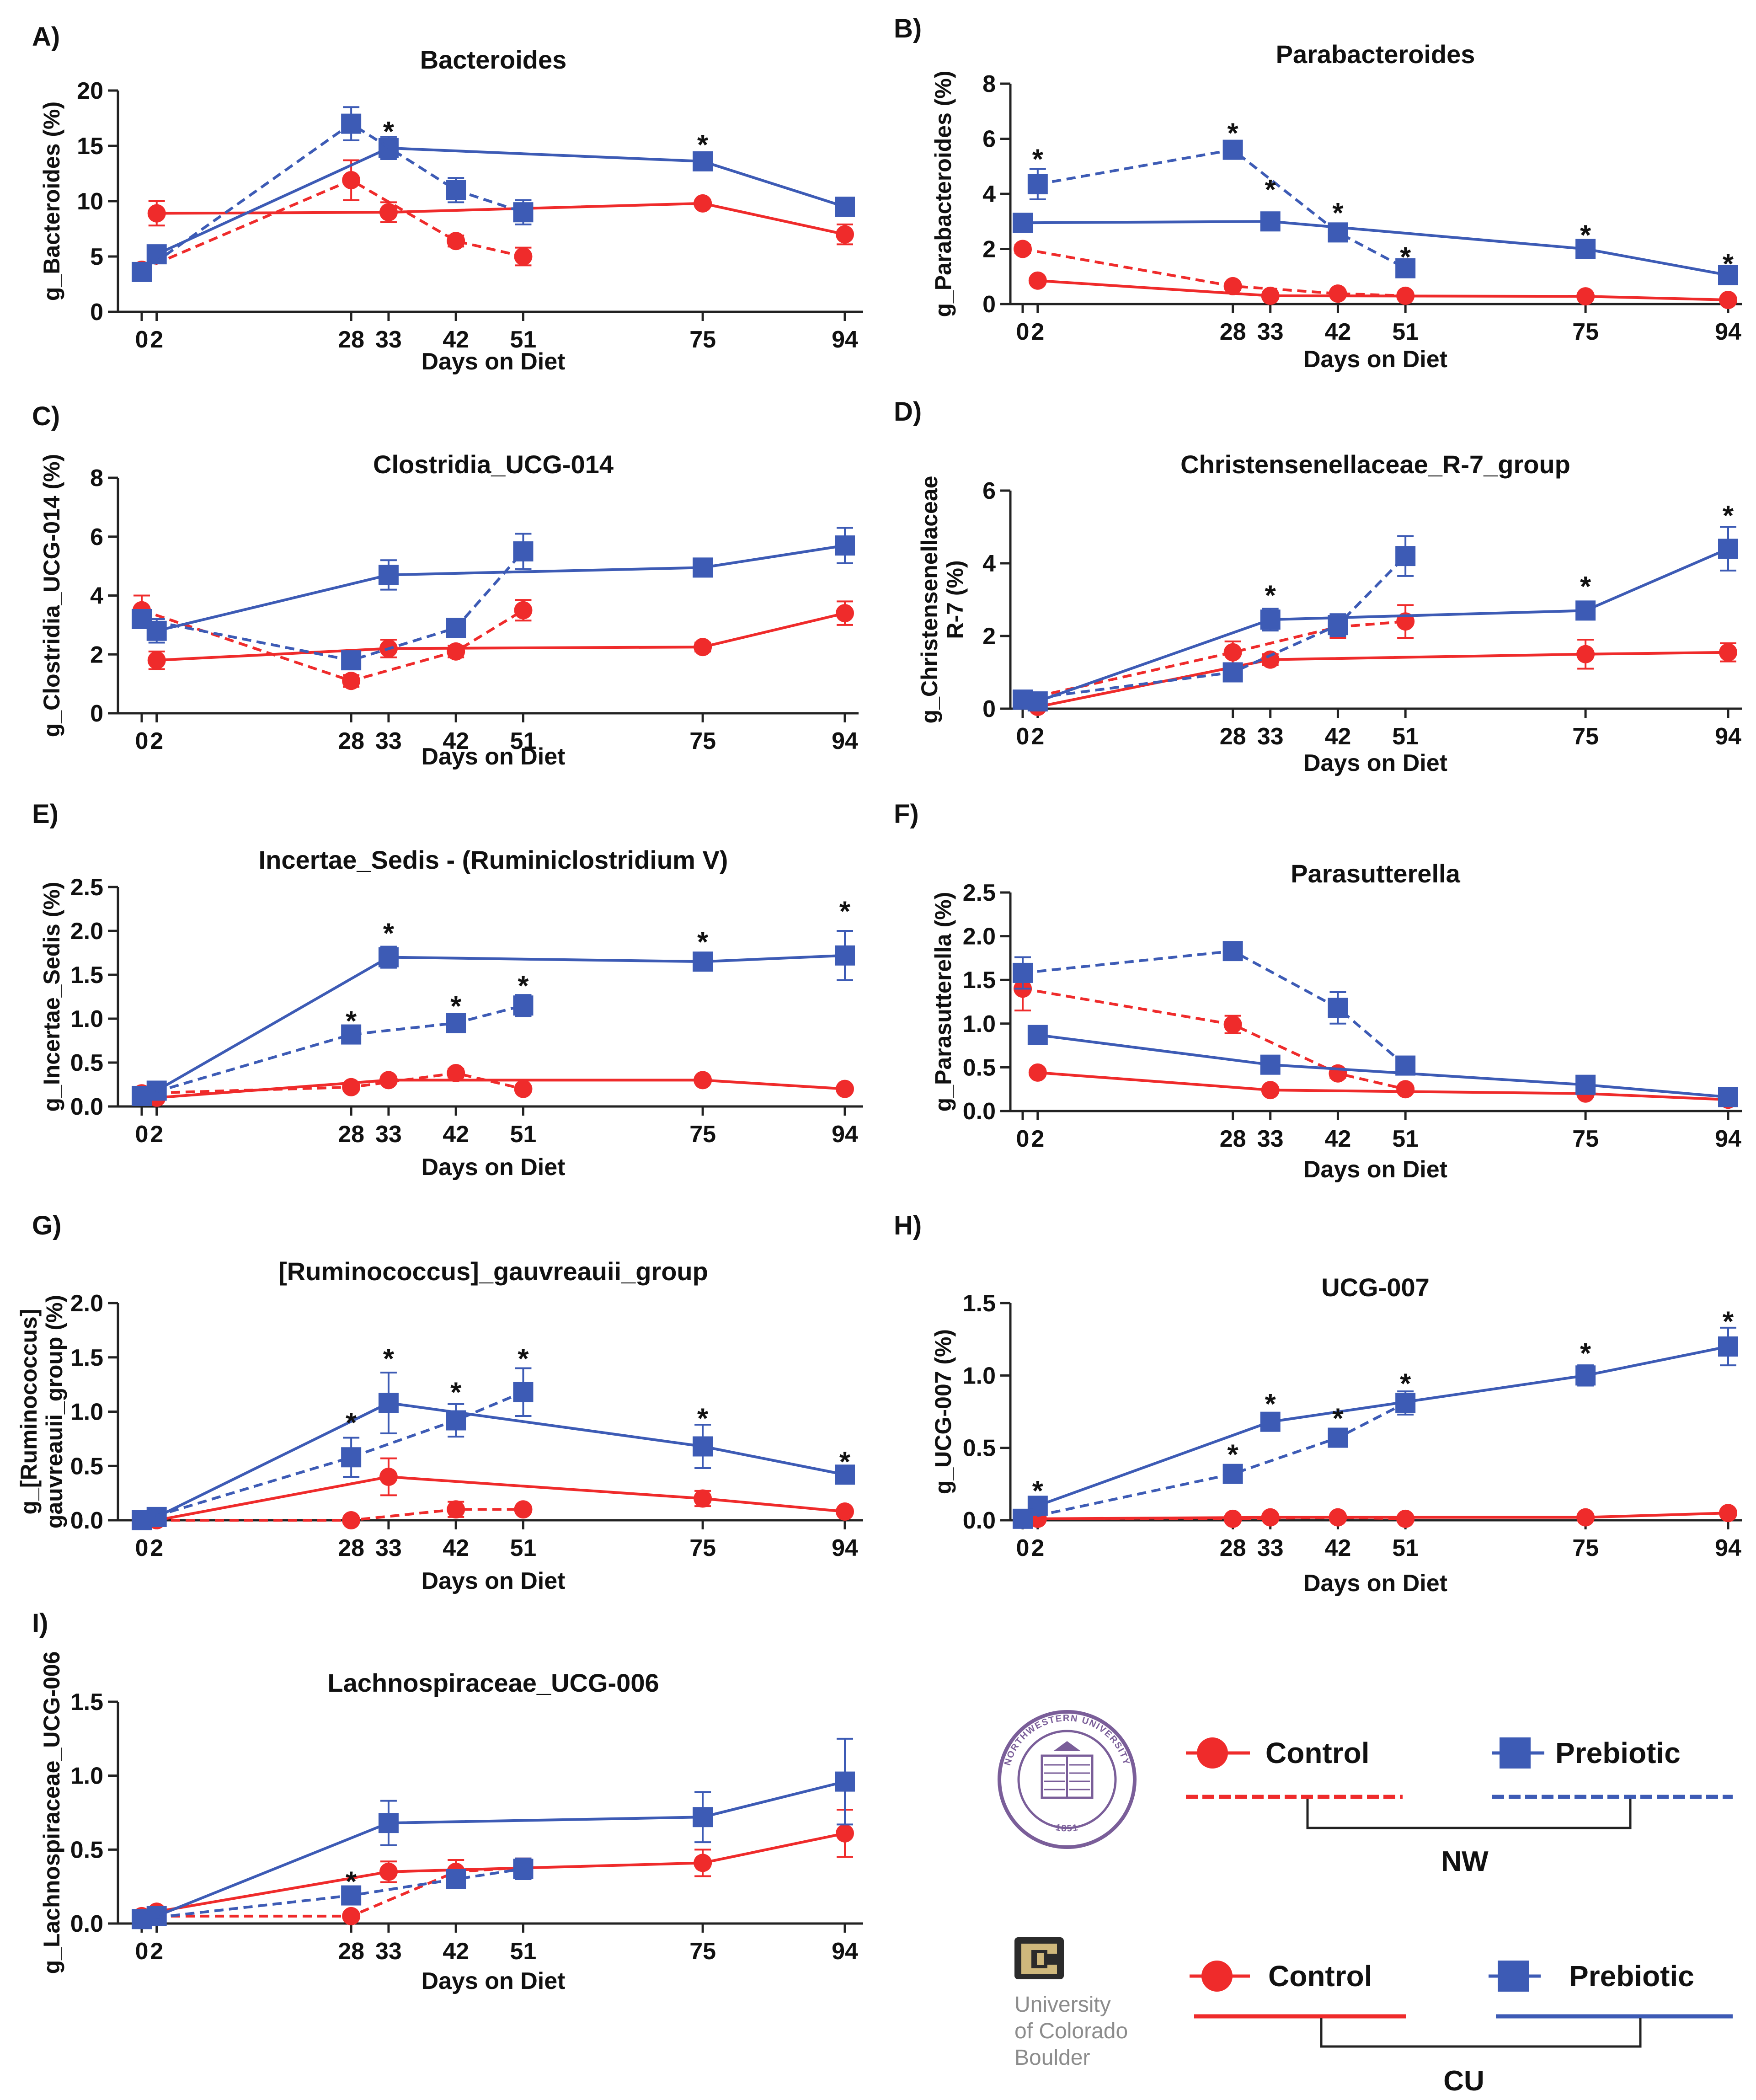 This screenshot has width=1756, height=2100. What do you see at coordinates (90, 146) in the screenshot?
I see `y-tick-label: 15` at bounding box center [90, 146].